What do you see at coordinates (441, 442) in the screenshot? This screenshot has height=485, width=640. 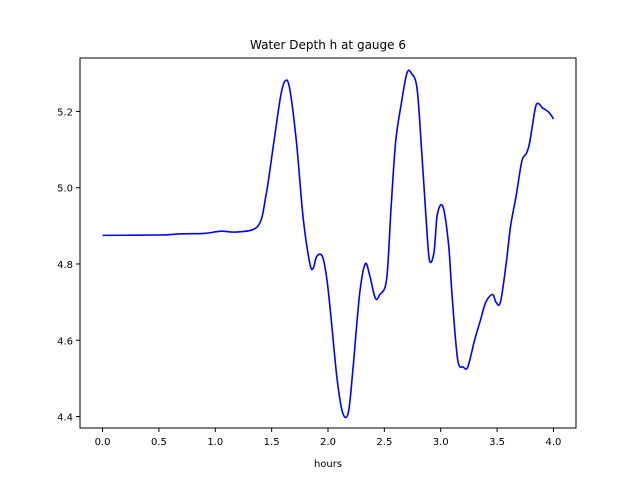 I see `x-tick-label: 3.0` at bounding box center [441, 442].